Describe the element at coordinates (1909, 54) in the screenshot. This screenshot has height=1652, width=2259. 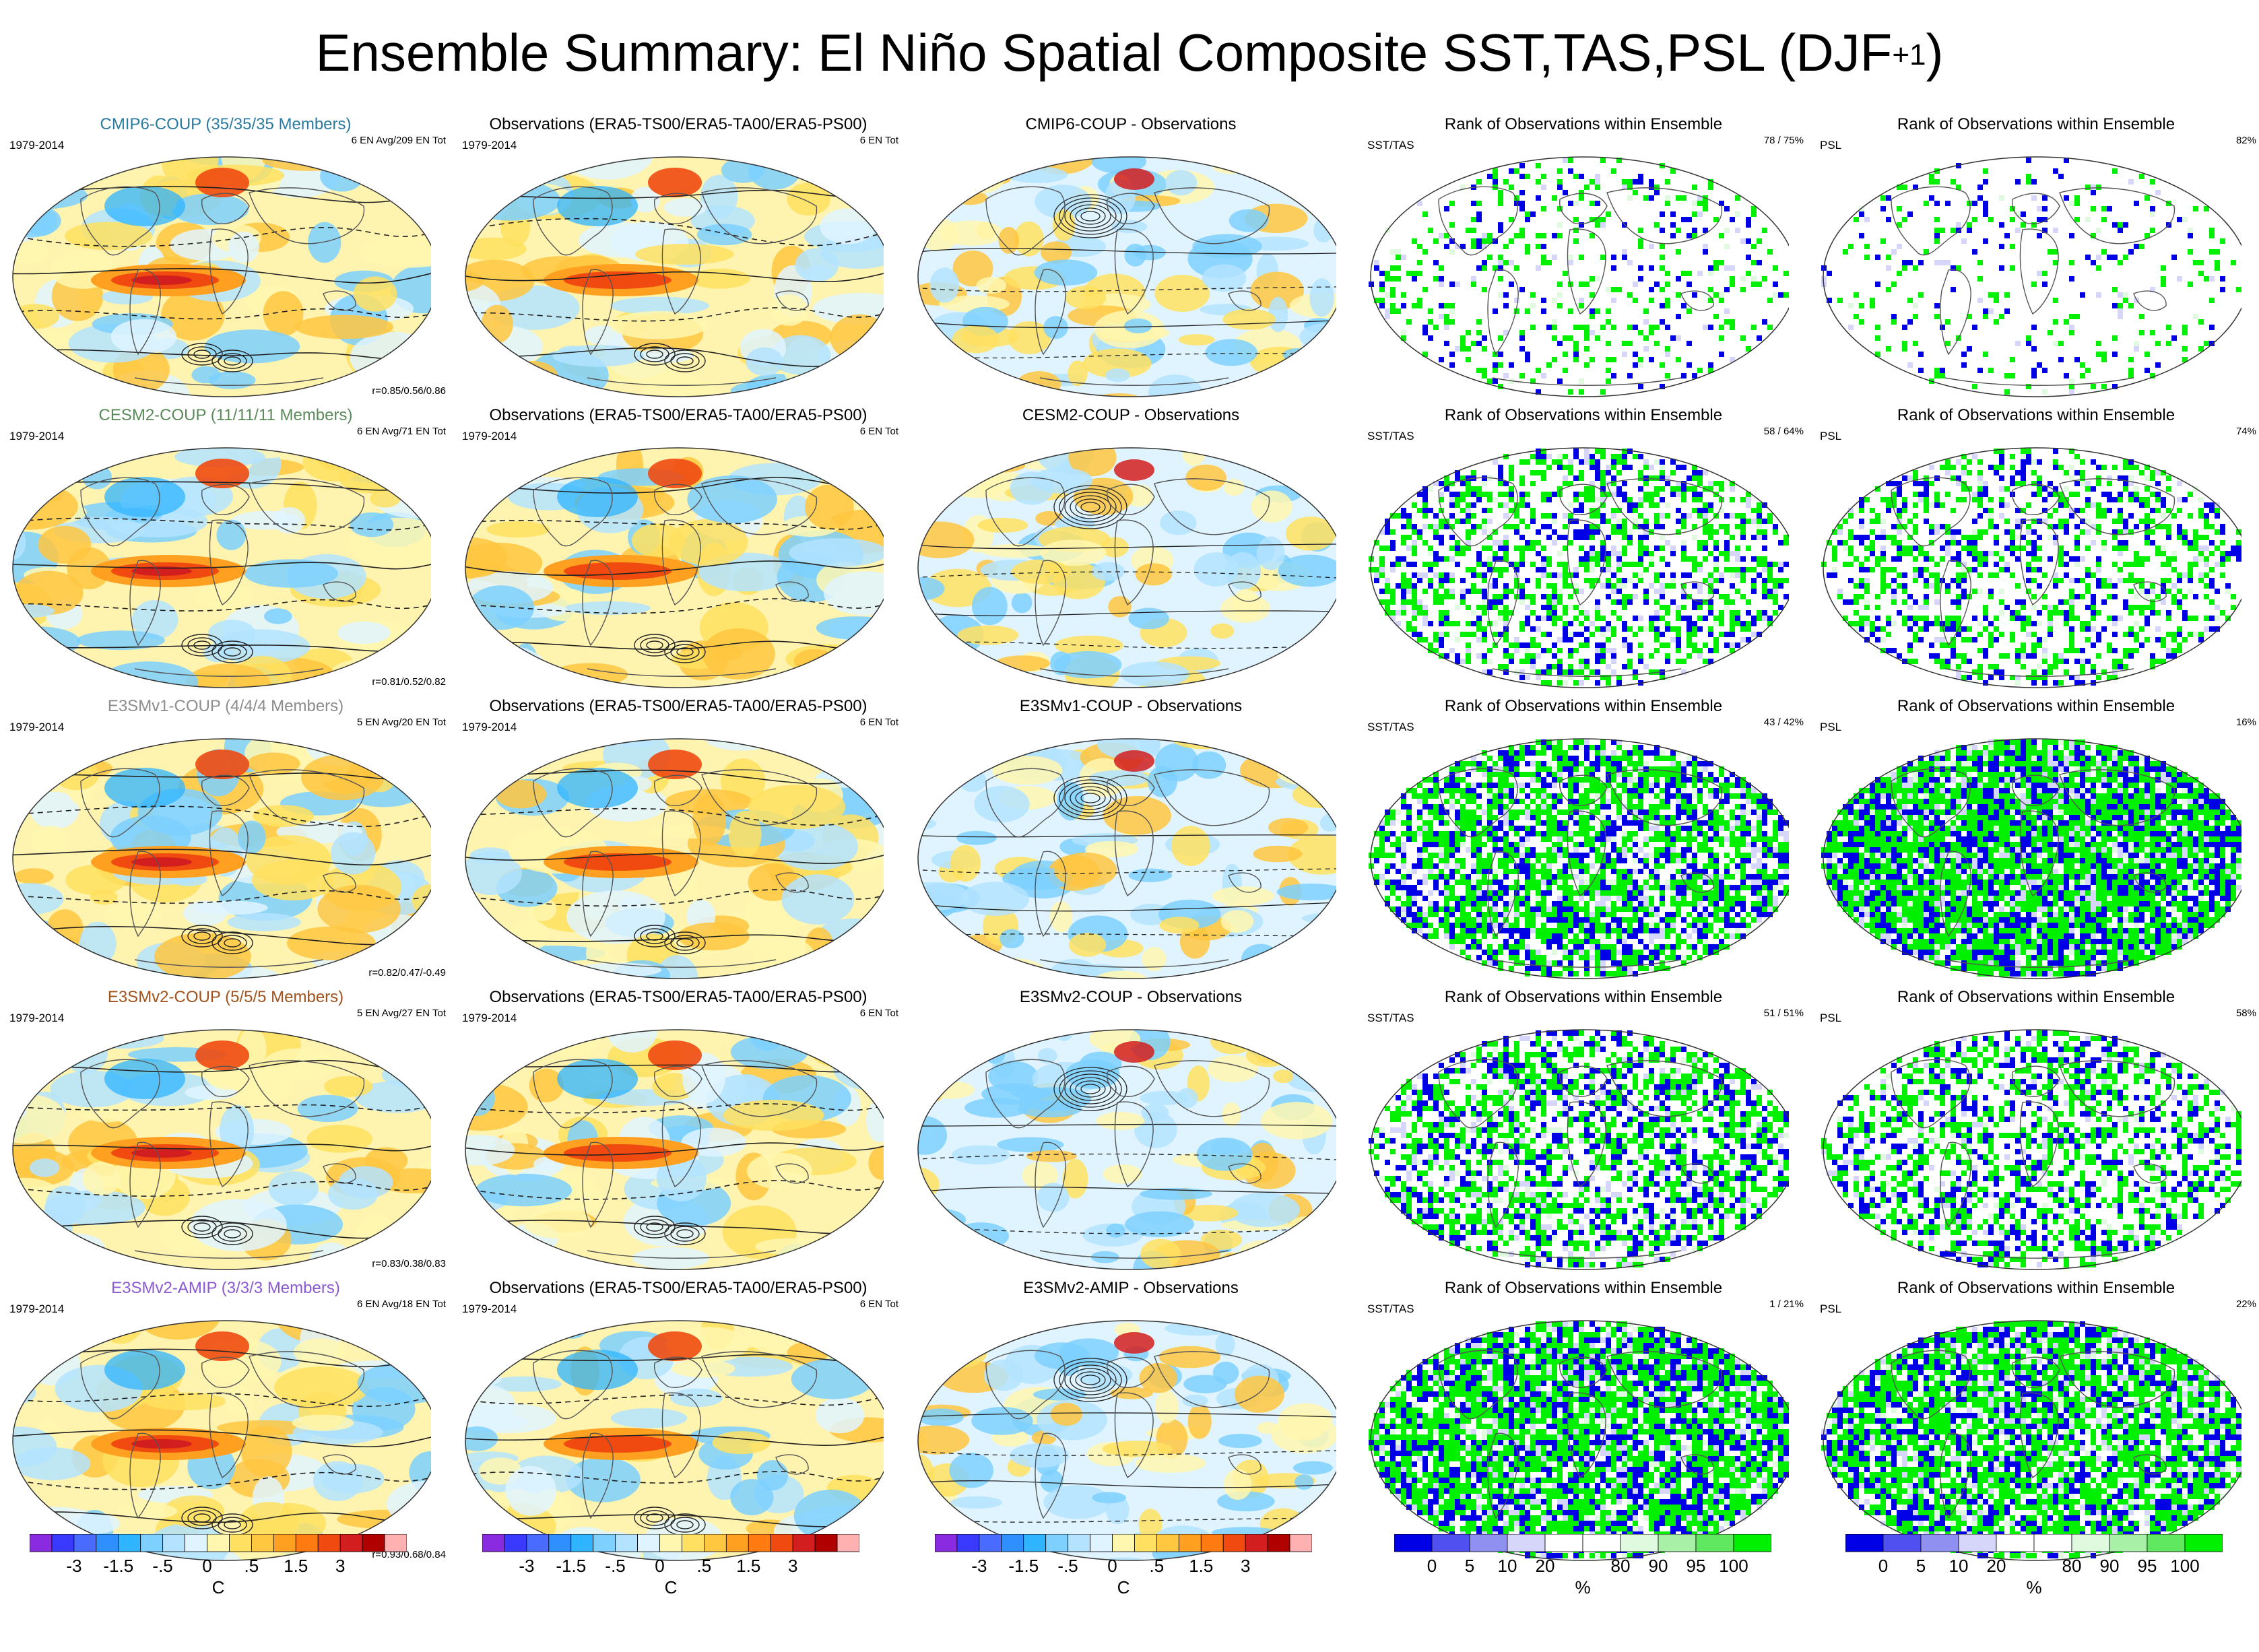
I see `figure-title-superscript: +1` at that location.